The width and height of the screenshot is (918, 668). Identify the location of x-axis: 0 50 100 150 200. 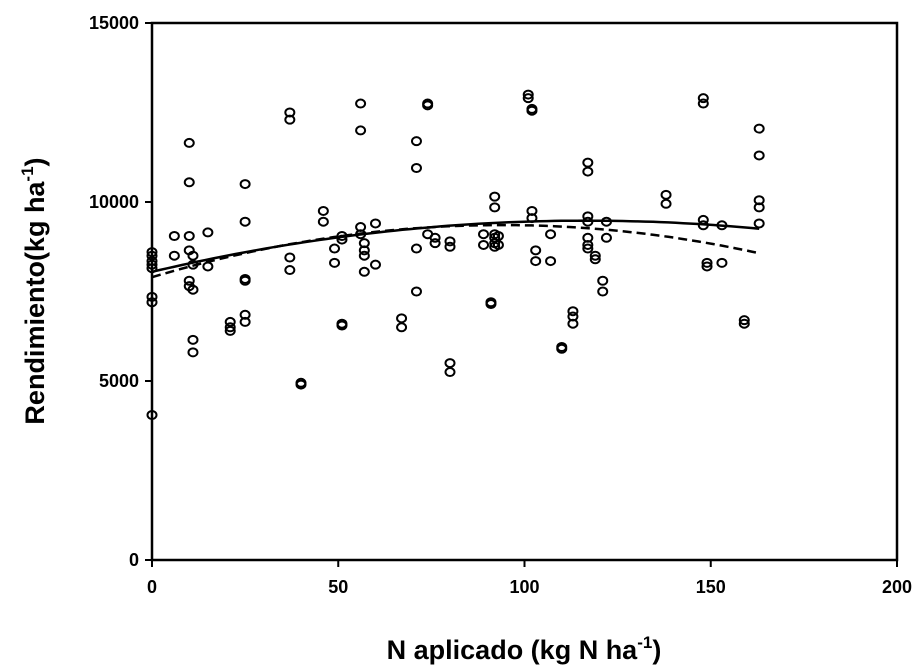
(529, 578).